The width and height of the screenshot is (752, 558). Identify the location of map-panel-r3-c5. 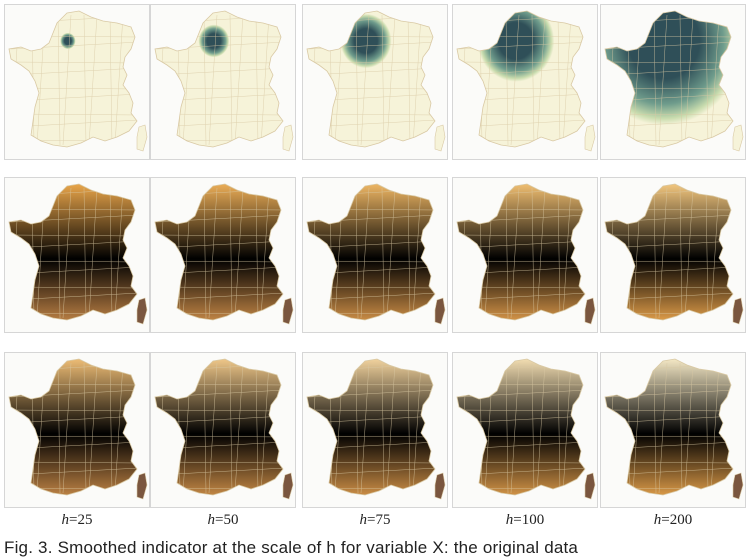
(673, 430).